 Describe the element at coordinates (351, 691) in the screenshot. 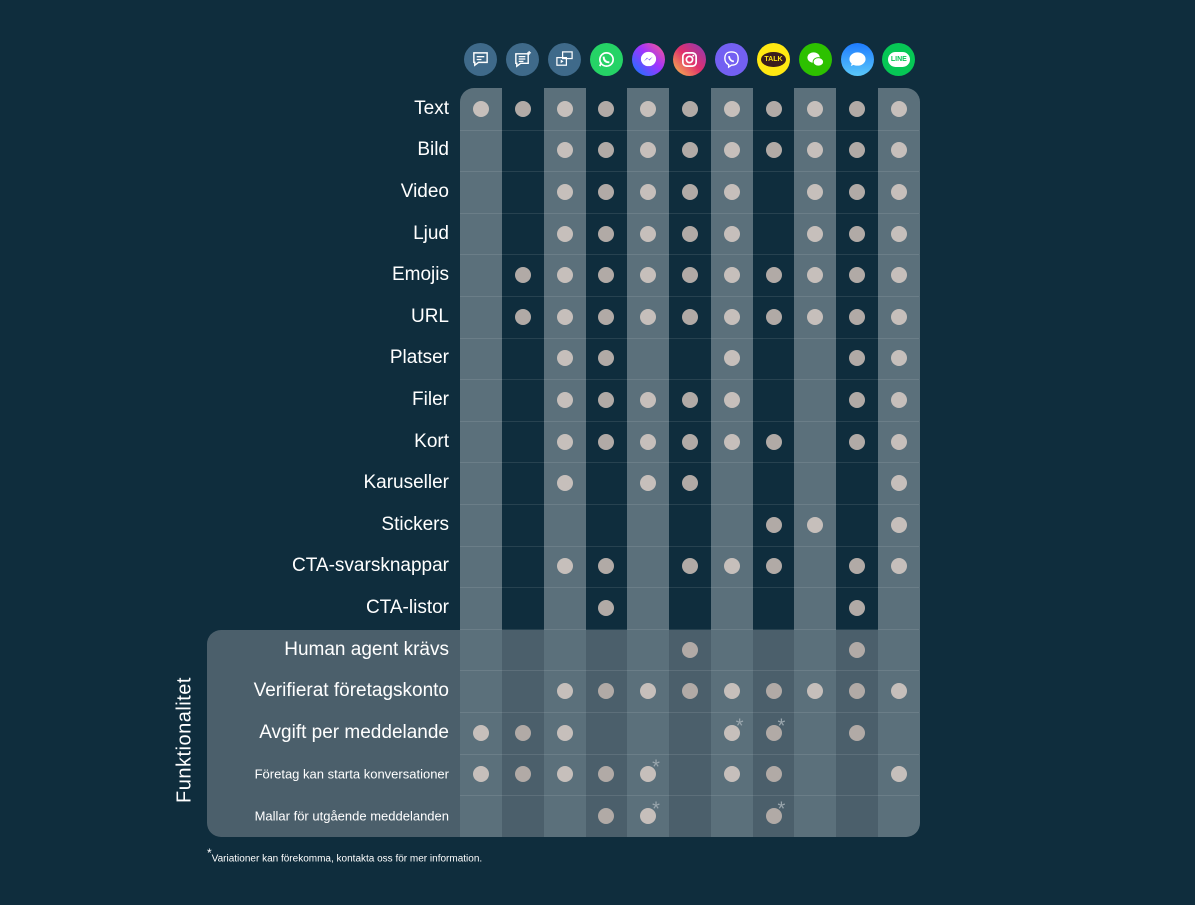

I see `row-label: Verifierat företagskonto` at that location.